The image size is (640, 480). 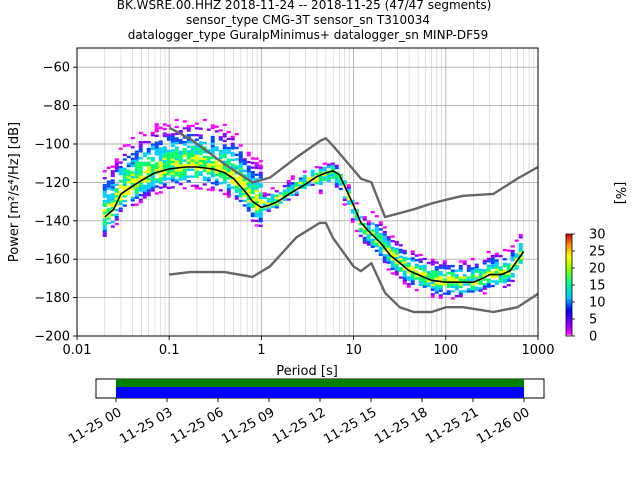 I want to click on colorbar-label: [%], so click(x=619, y=193).